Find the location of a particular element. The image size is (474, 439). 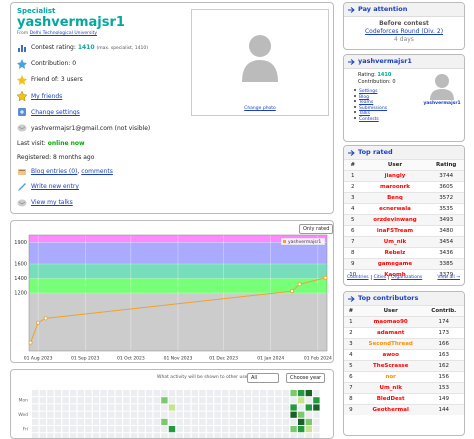

table-row: 6 inaFSTream 3480 is located at coordinates (404, 231).